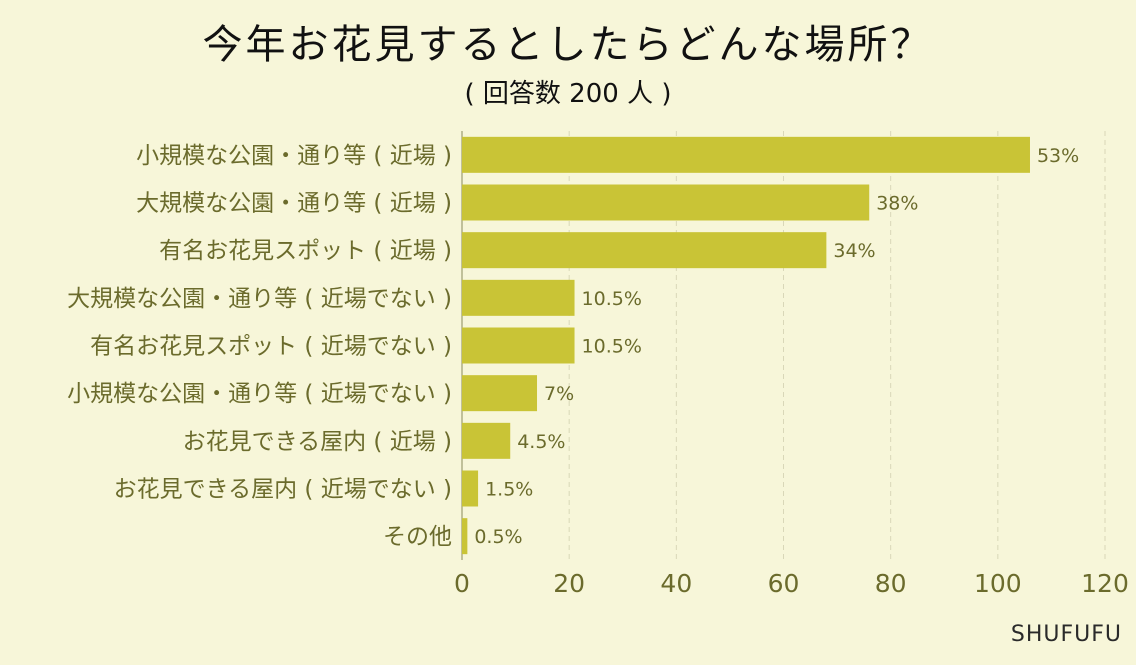  I want to click on category-label: 有名お花見スポット ( 近場でない ), so click(271, 347).